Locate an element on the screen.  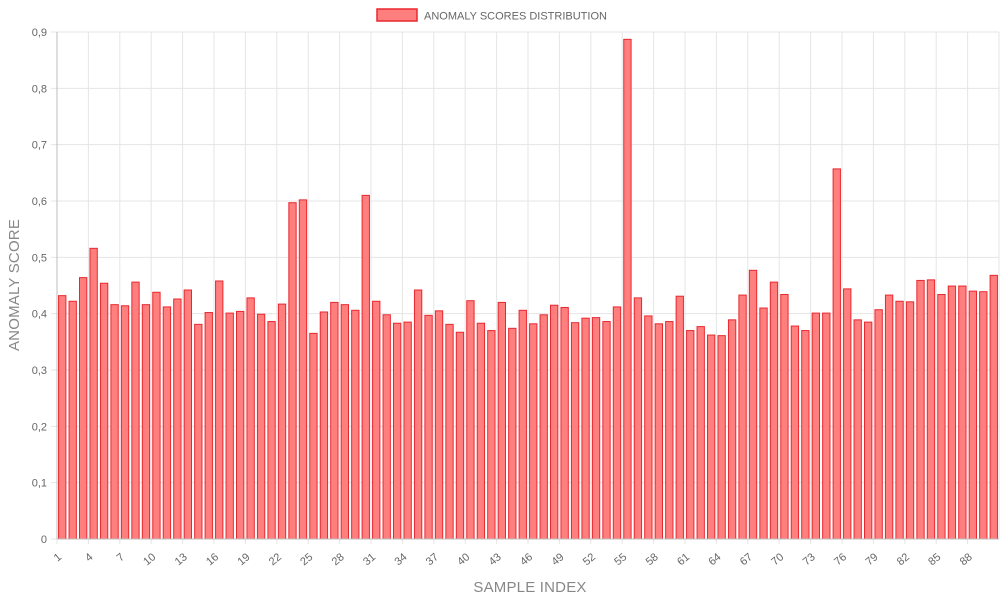
x-tick-label: 58 is located at coordinates (652, 559).